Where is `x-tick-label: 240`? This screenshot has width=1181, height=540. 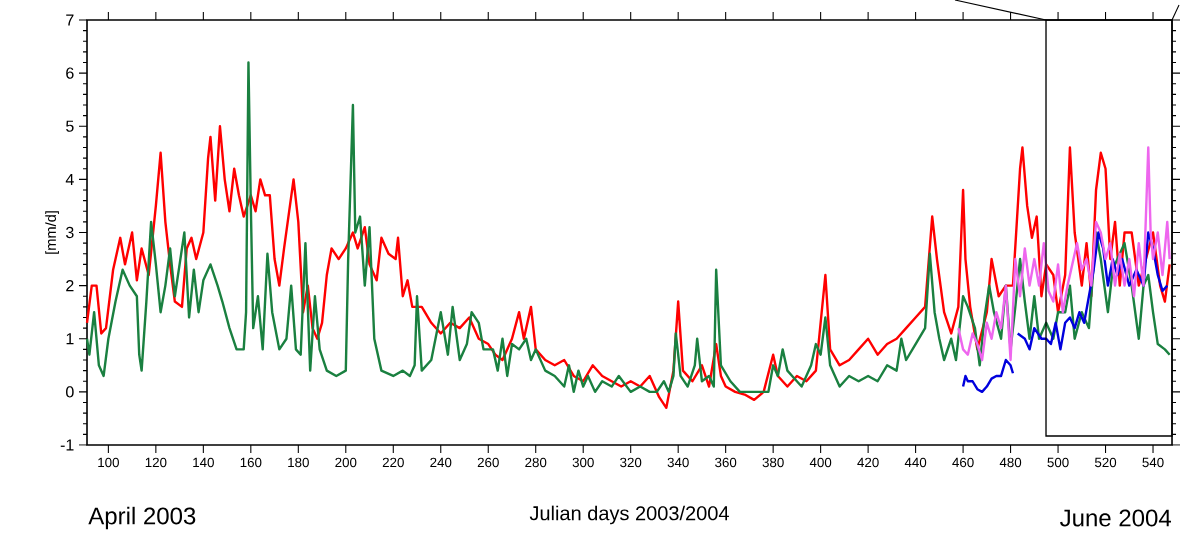 x-tick-label: 240 is located at coordinates (441, 462).